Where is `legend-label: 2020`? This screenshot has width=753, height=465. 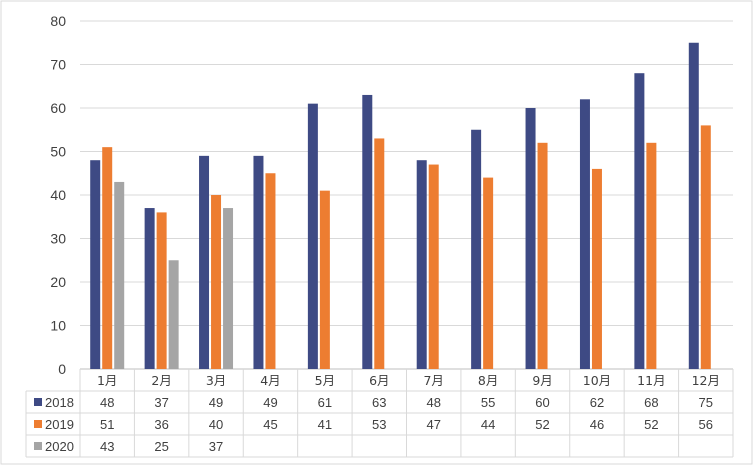
legend-label: 2020 is located at coordinates (59, 446).